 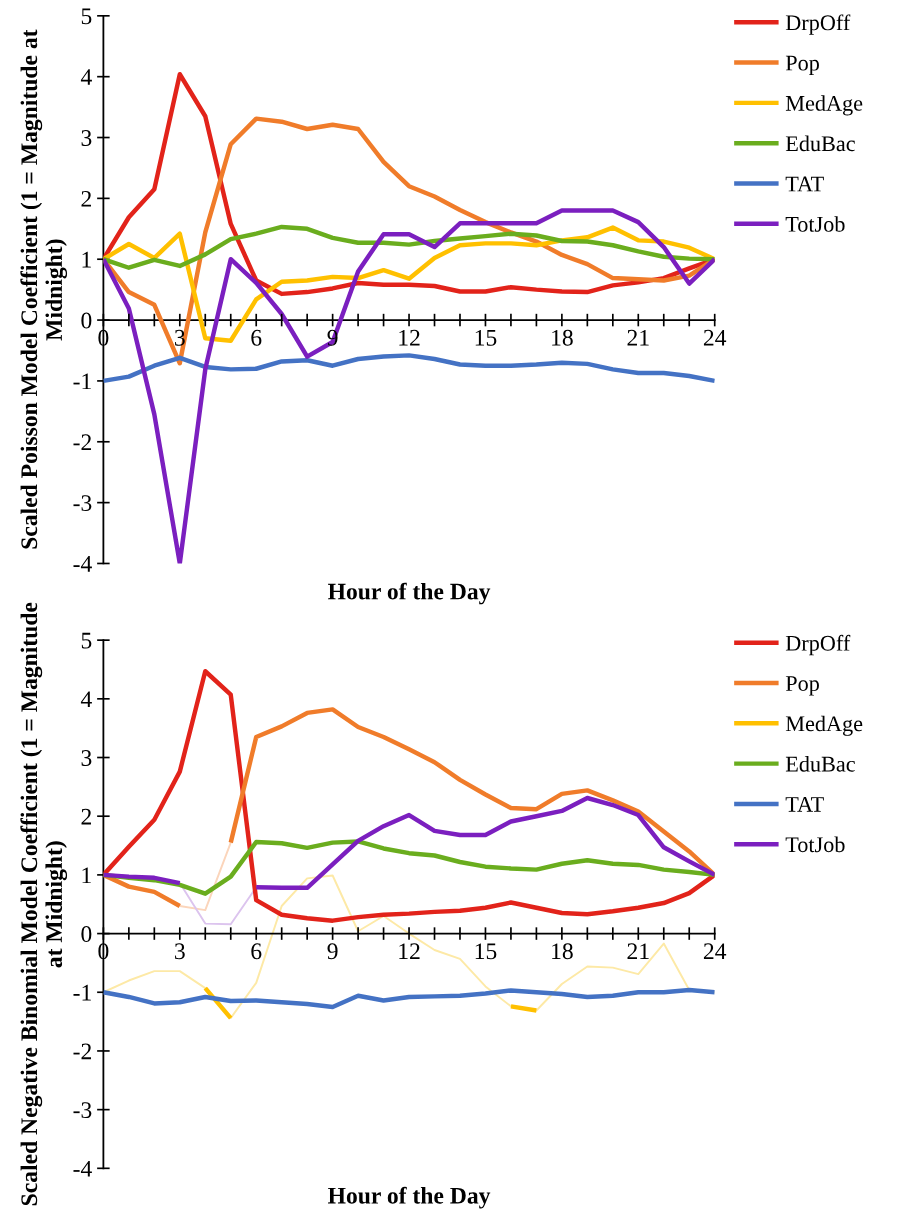 What do you see at coordinates (180, 951) in the screenshot?
I see `x-tick-label: 3` at bounding box center [180, 951].